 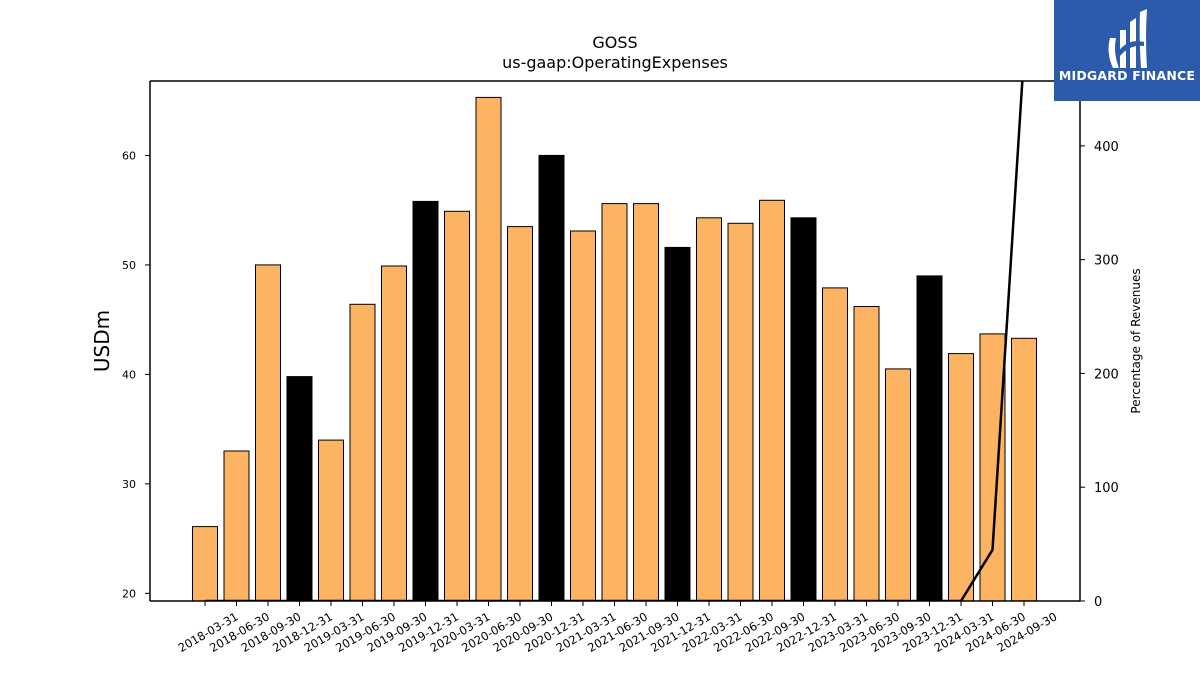 I want to click on y-tick-label: 50, so click(x=129, y=265).